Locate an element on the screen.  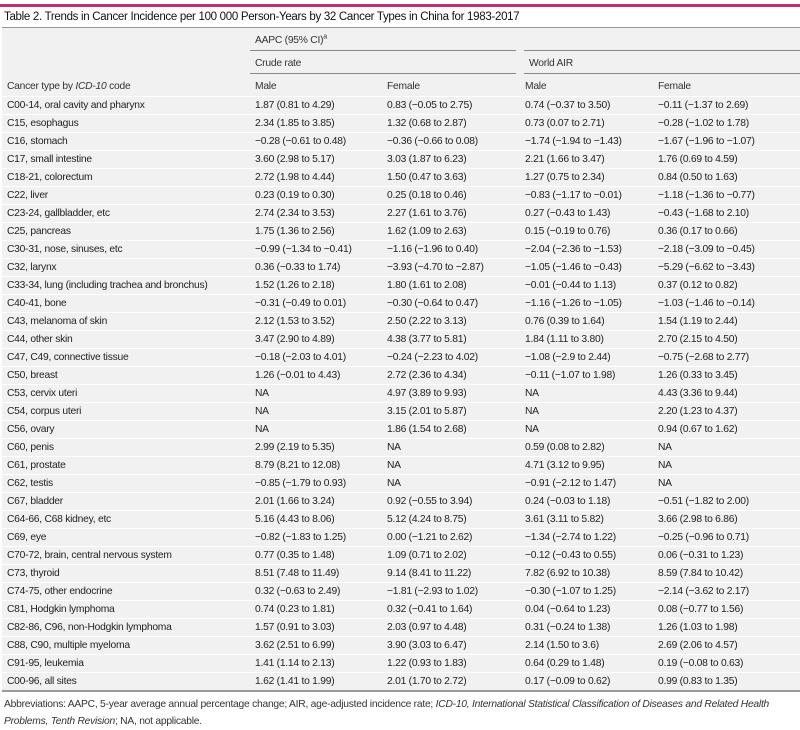
cancer-type-cell: C70-72, brain, central nervous system is located at coordinates (126, 555).